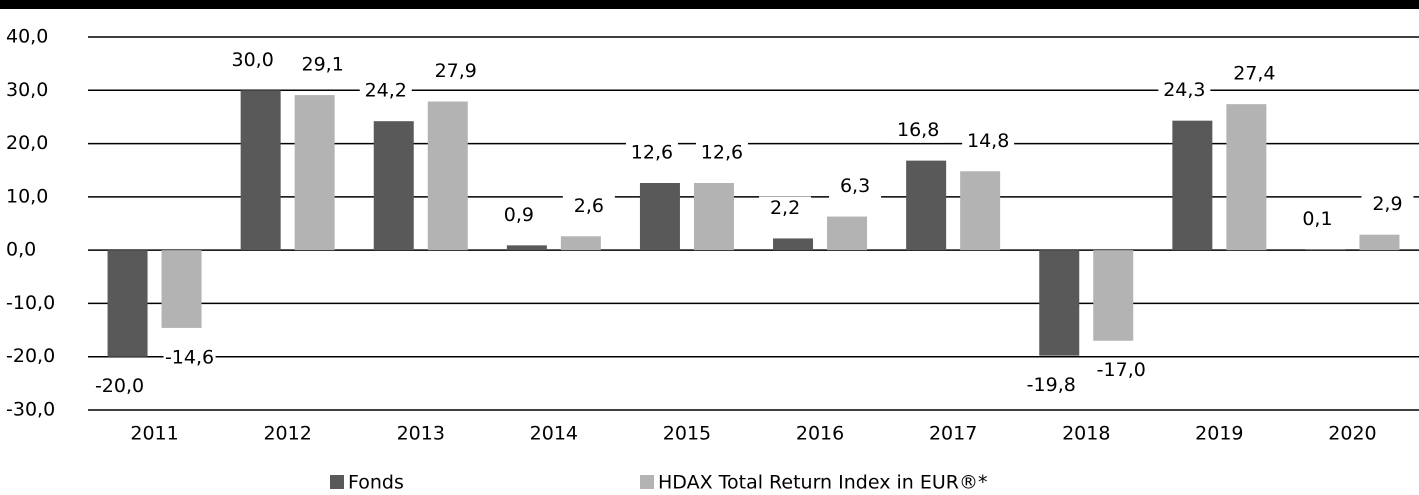 The width and height of the screenshot is (1419, 495). What do you see at coordinates (421, 434) in the screenshot?
I see `x-tick-label: 2013` at bounding box center [421, 434].